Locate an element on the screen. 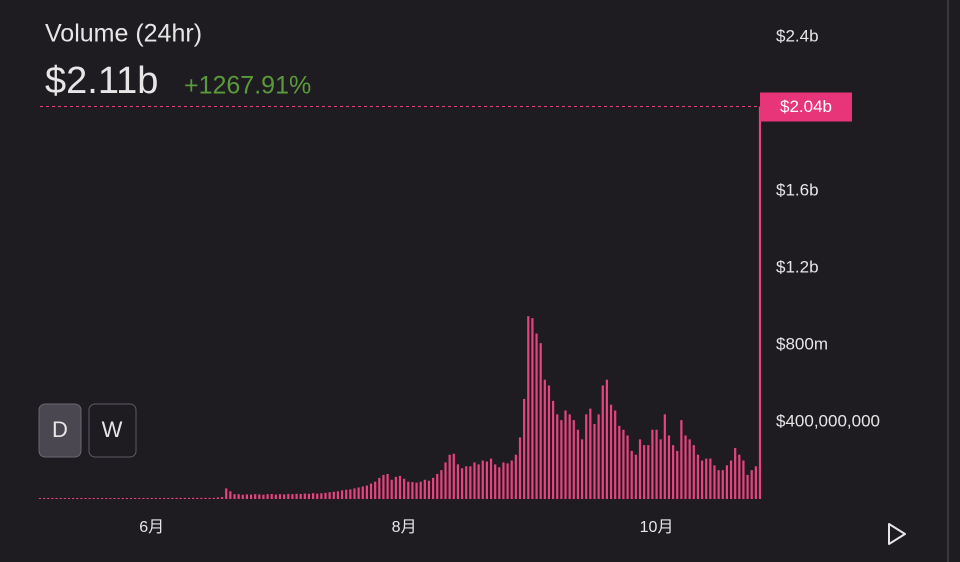 This screenshot has height=562, width=960. button-label: W is located at coordinates (112, 429).